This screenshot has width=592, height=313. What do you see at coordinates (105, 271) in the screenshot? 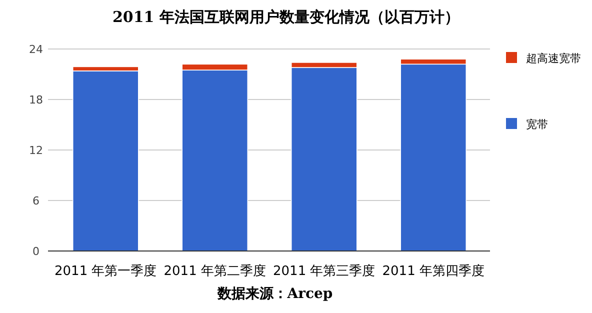
I see `x-tick-label: 2011 年第一季度` at bounding box center [105, 271].